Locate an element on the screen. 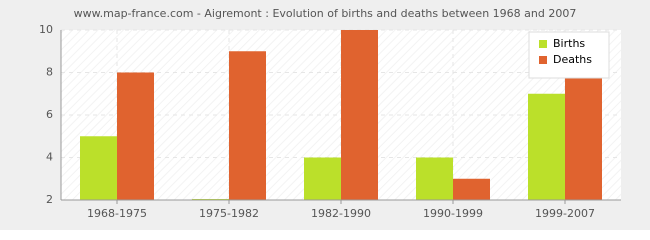 Image resolution: width=650 pixels, height=240 pixels. x-tick-label: 1968-1975 is located at coordinates (117, 213).